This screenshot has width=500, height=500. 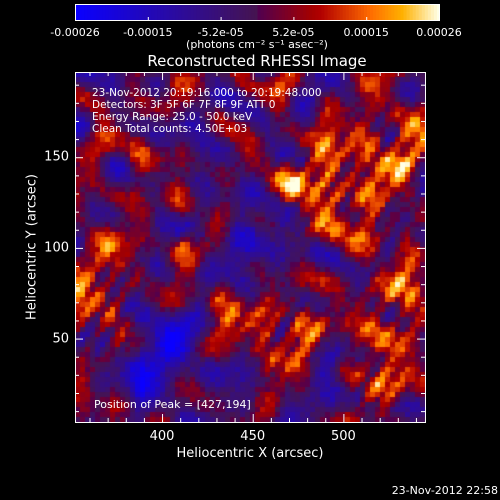 I want to click on peak-position-text: Position of Peak = [427,194], so click(x=172, y=404).